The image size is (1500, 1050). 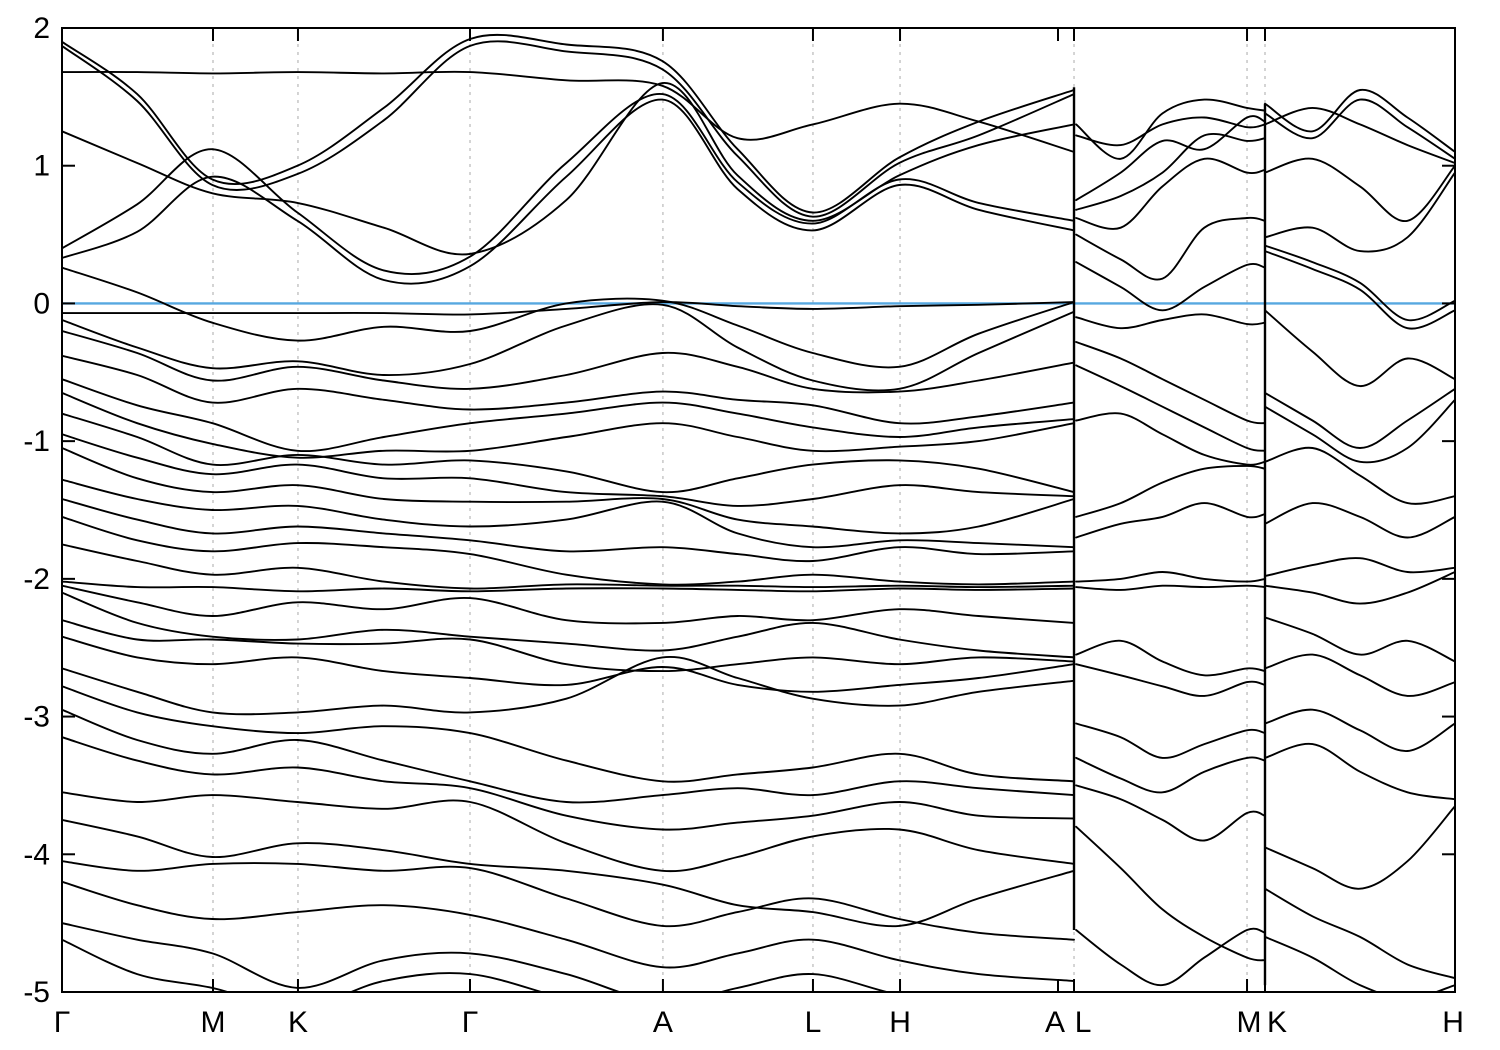 I want to click on y-axis-label: -3, so click(x=36, y=717).